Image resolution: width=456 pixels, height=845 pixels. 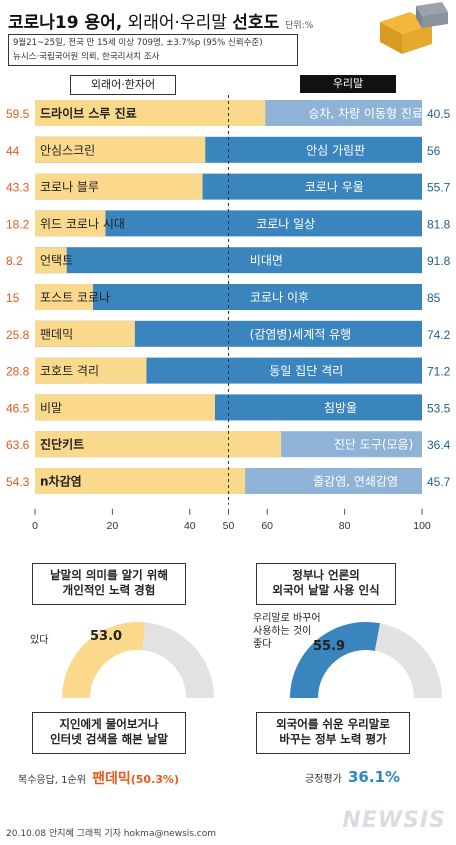 I want to click on right-question-line1: 정부나 언론의, so click(x=326, y=575).